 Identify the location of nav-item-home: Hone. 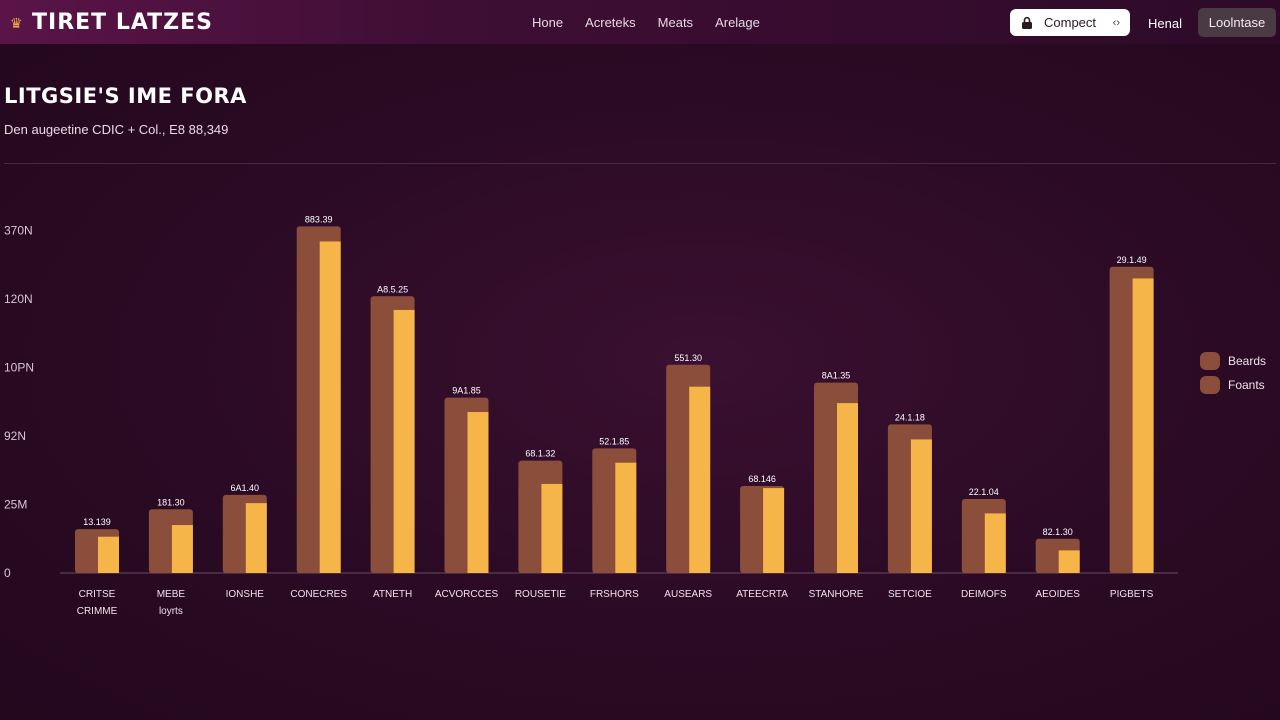
(548, 22).